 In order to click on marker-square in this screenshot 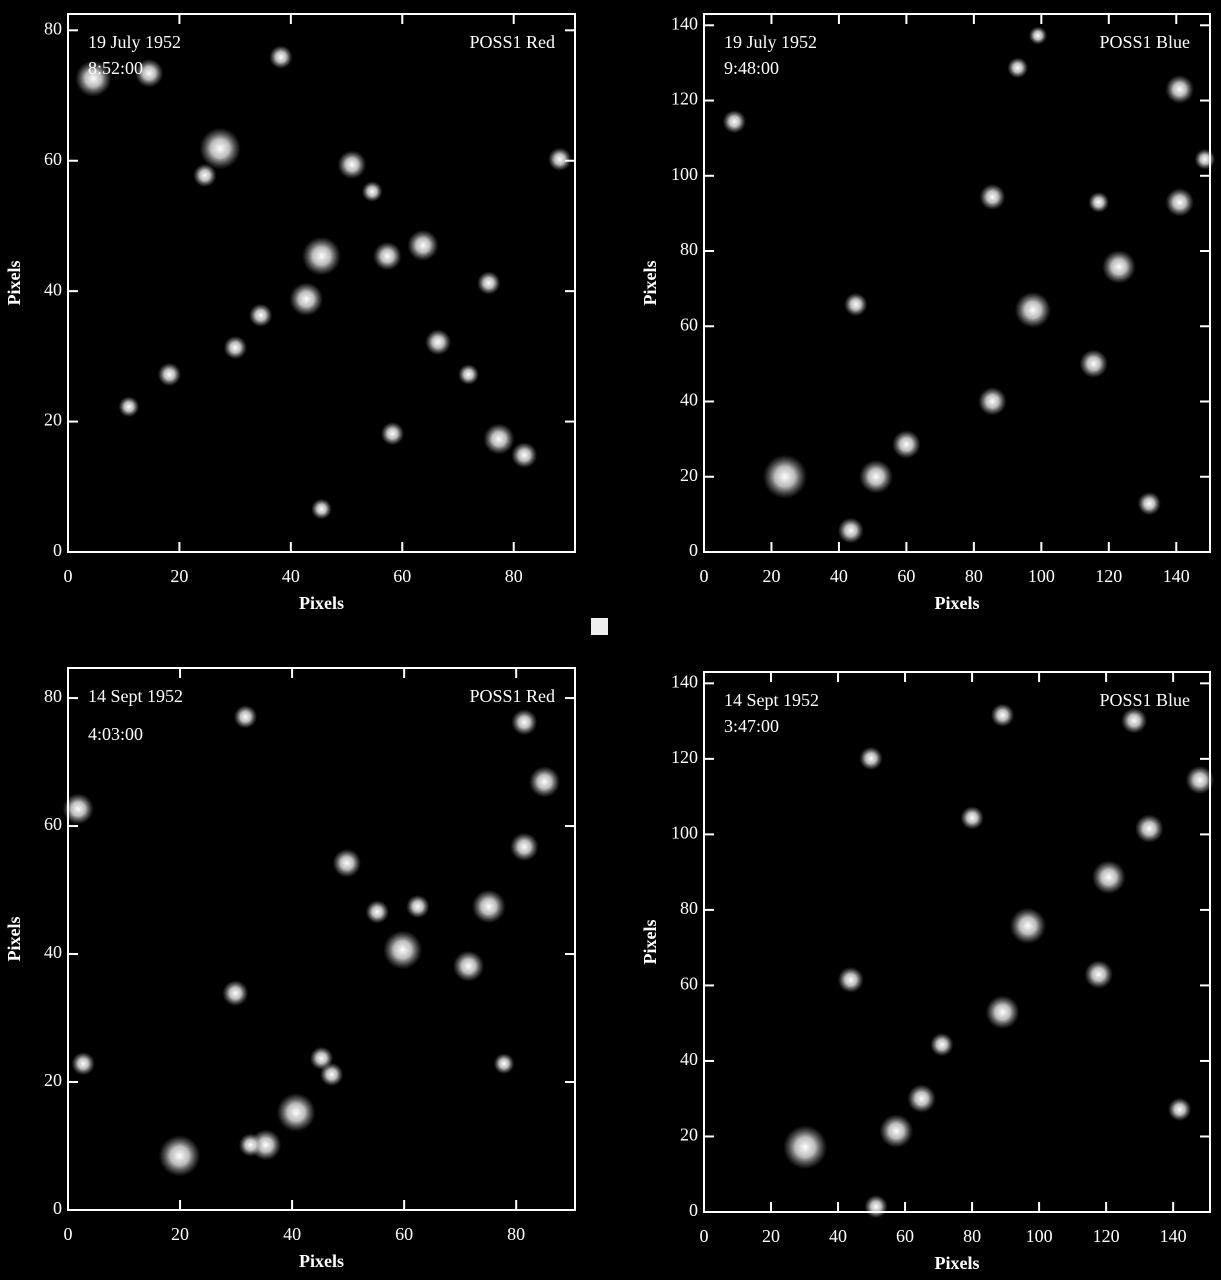, I will do `click(599, 626)`.